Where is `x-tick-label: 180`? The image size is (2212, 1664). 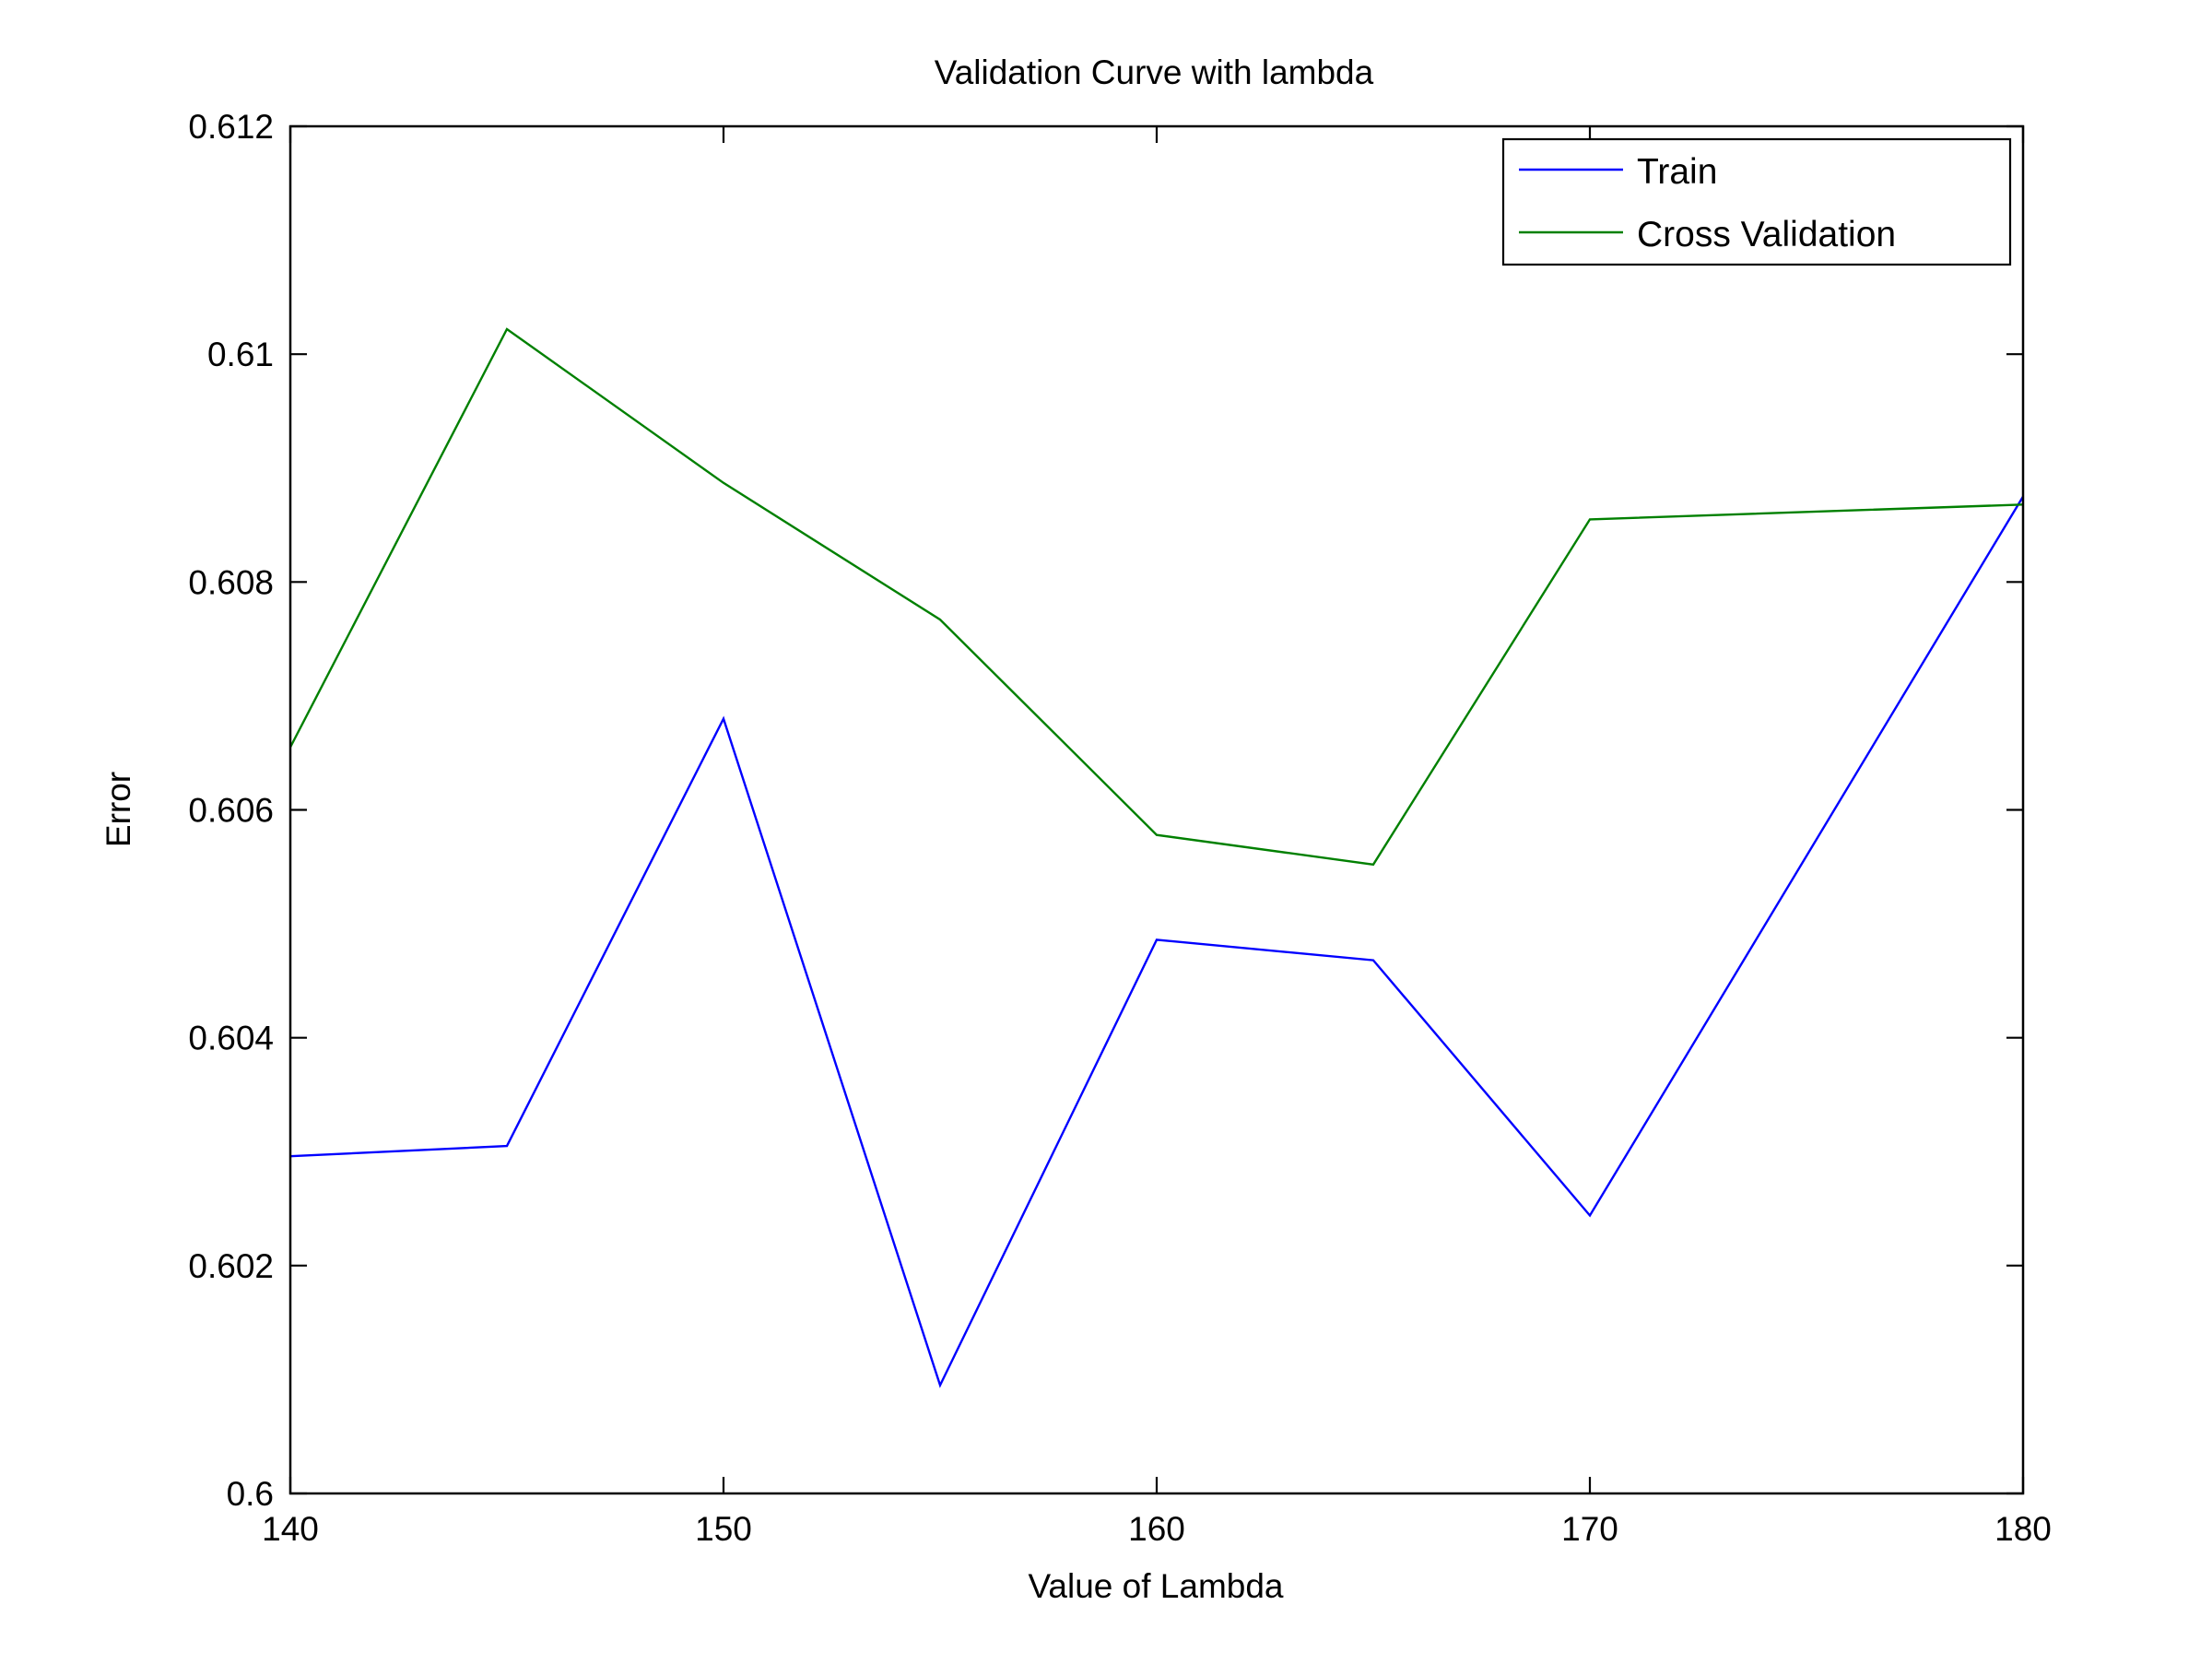 x-tick-label: 180 is located at coordinates (2023, 1529).